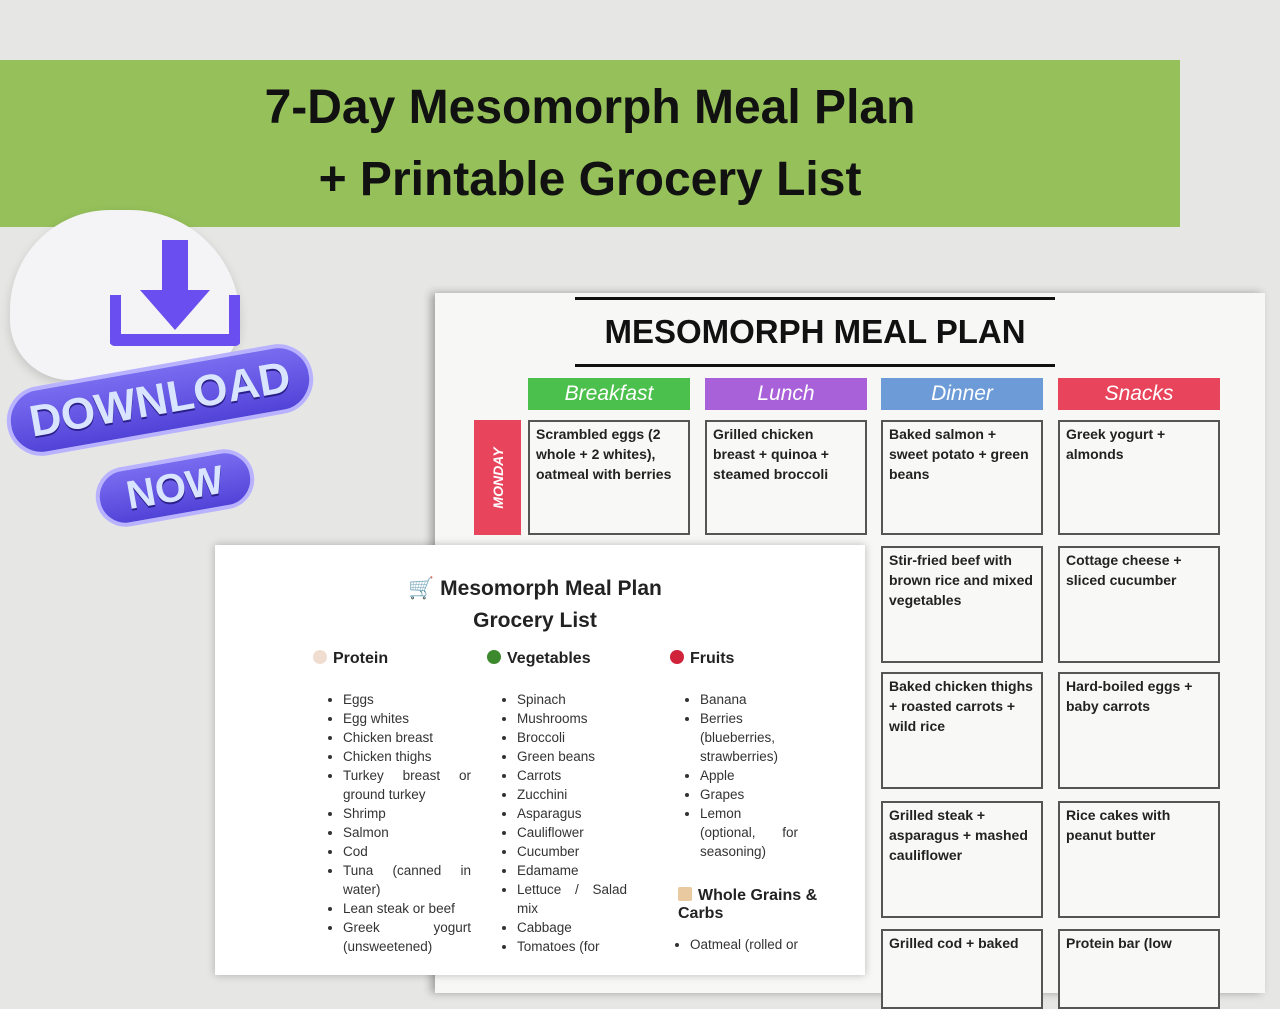  What do you see at coordinates (407, 880) in the screenshot?
I see `grocery-item: Tuna (canned in water)` at bounding box center [407, 880].